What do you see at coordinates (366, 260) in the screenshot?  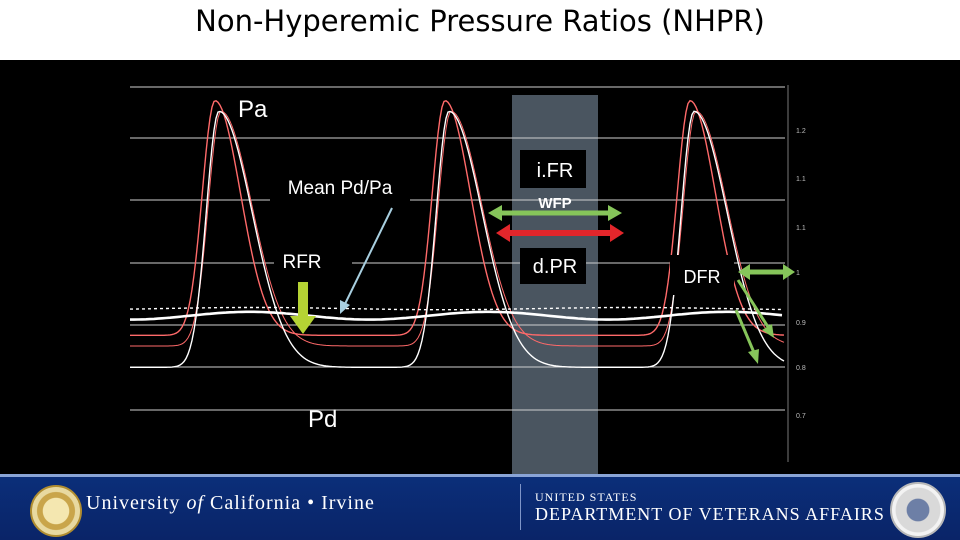 I see `mean-pd-pa-arrow` at bounding box center [366, 260].